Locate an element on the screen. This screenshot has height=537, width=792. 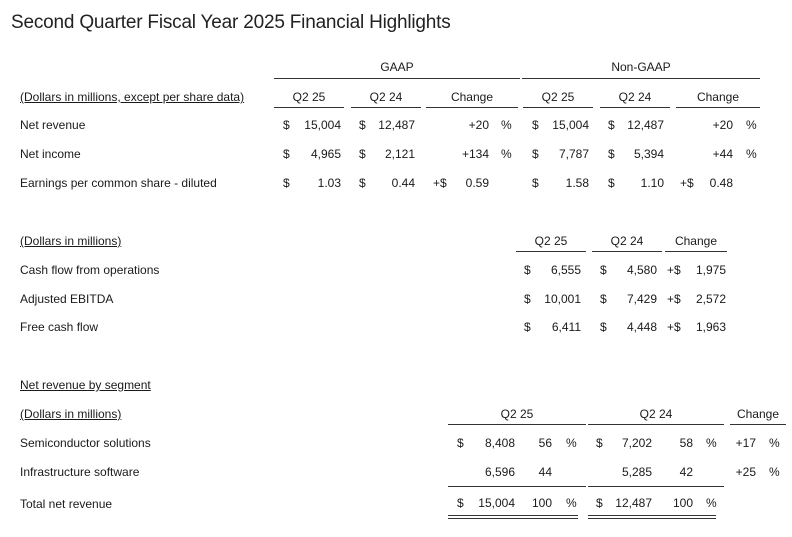
gaap-rule is located at coordinates (397, 78).